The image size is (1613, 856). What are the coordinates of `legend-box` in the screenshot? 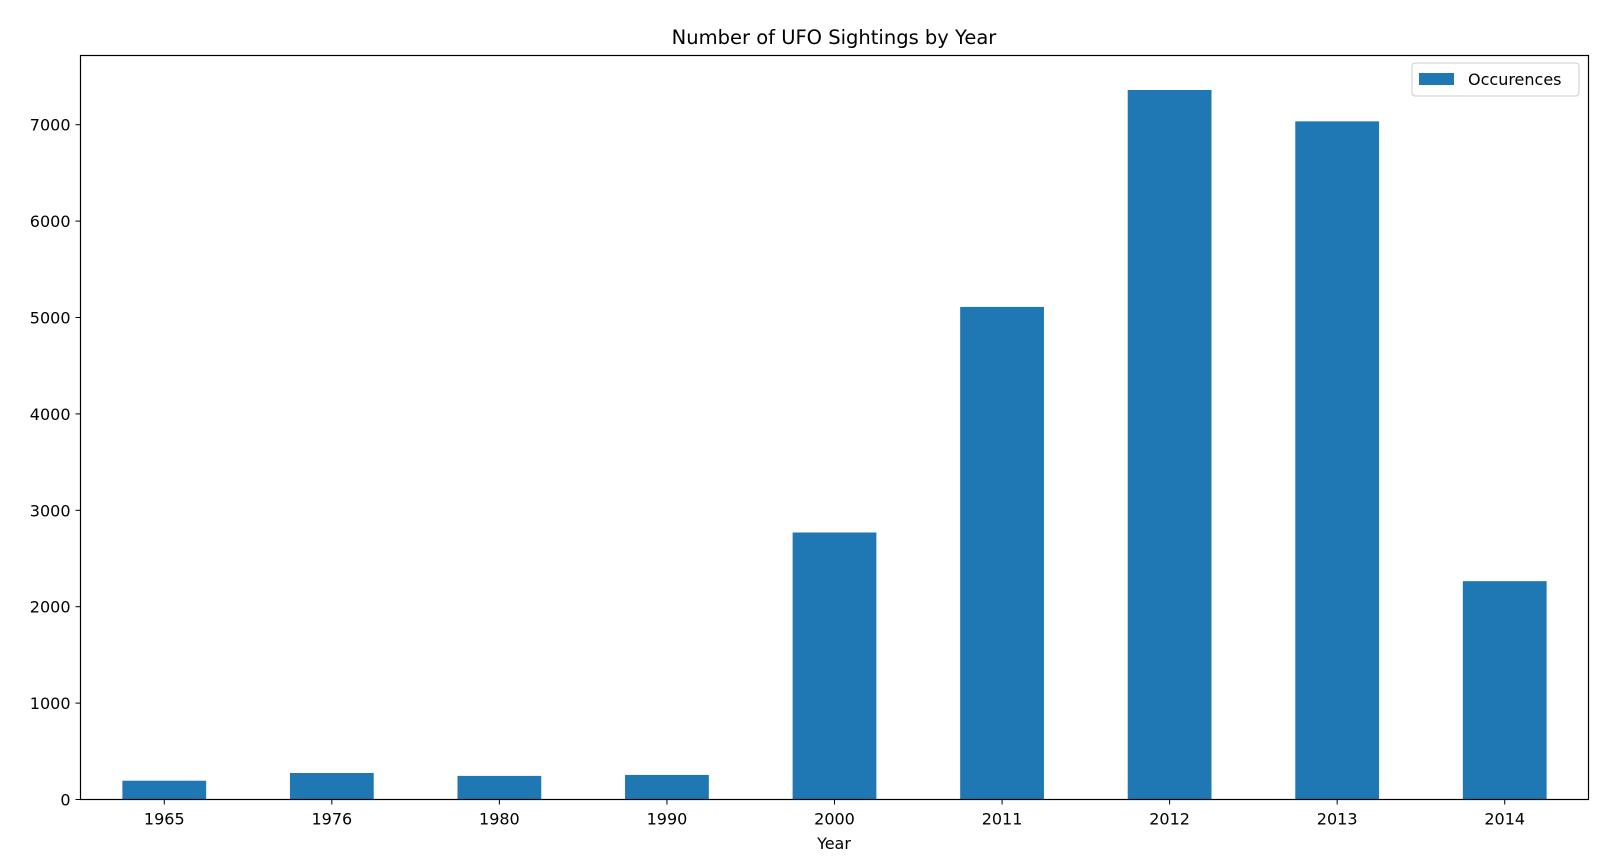 It's located at (1495, 79).